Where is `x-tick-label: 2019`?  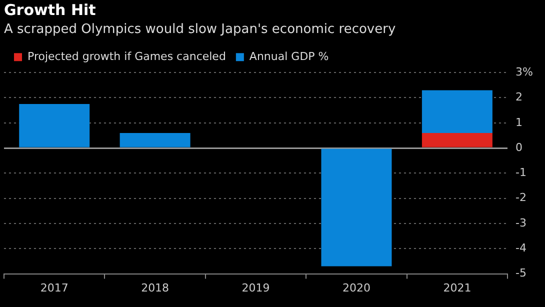
x-tick-label: 2019 is located at coordinates (256, 287).